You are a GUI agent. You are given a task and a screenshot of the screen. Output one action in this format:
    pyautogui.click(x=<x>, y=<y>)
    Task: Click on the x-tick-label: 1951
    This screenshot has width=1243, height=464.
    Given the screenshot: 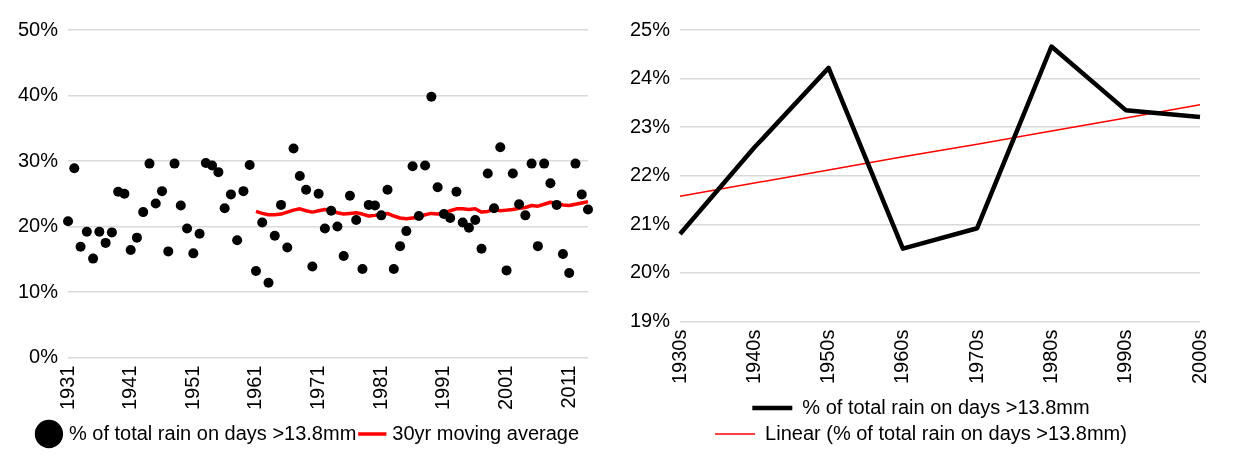 What is the action you would take?
    pyautogui.click(x=191, y=388)
    